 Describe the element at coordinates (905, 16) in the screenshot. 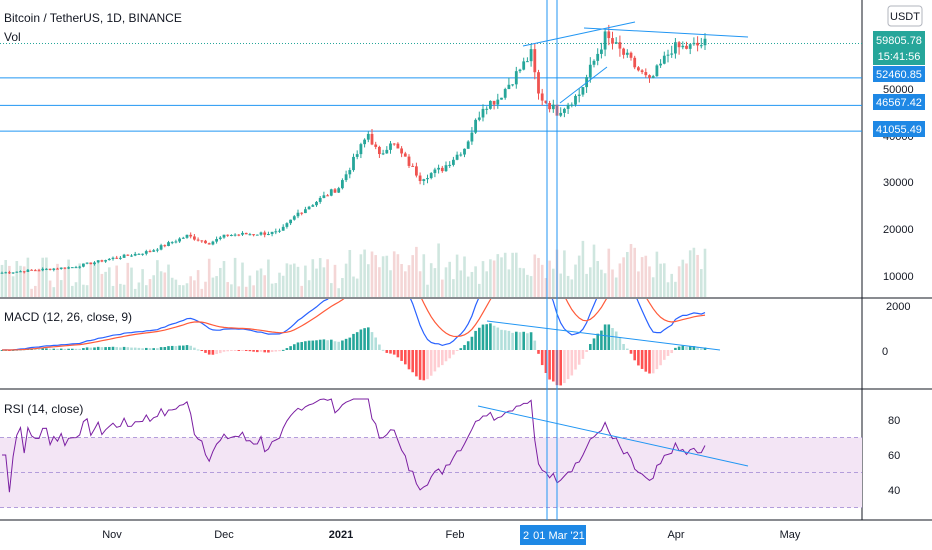

I see `currency-button: USDT` at that location.